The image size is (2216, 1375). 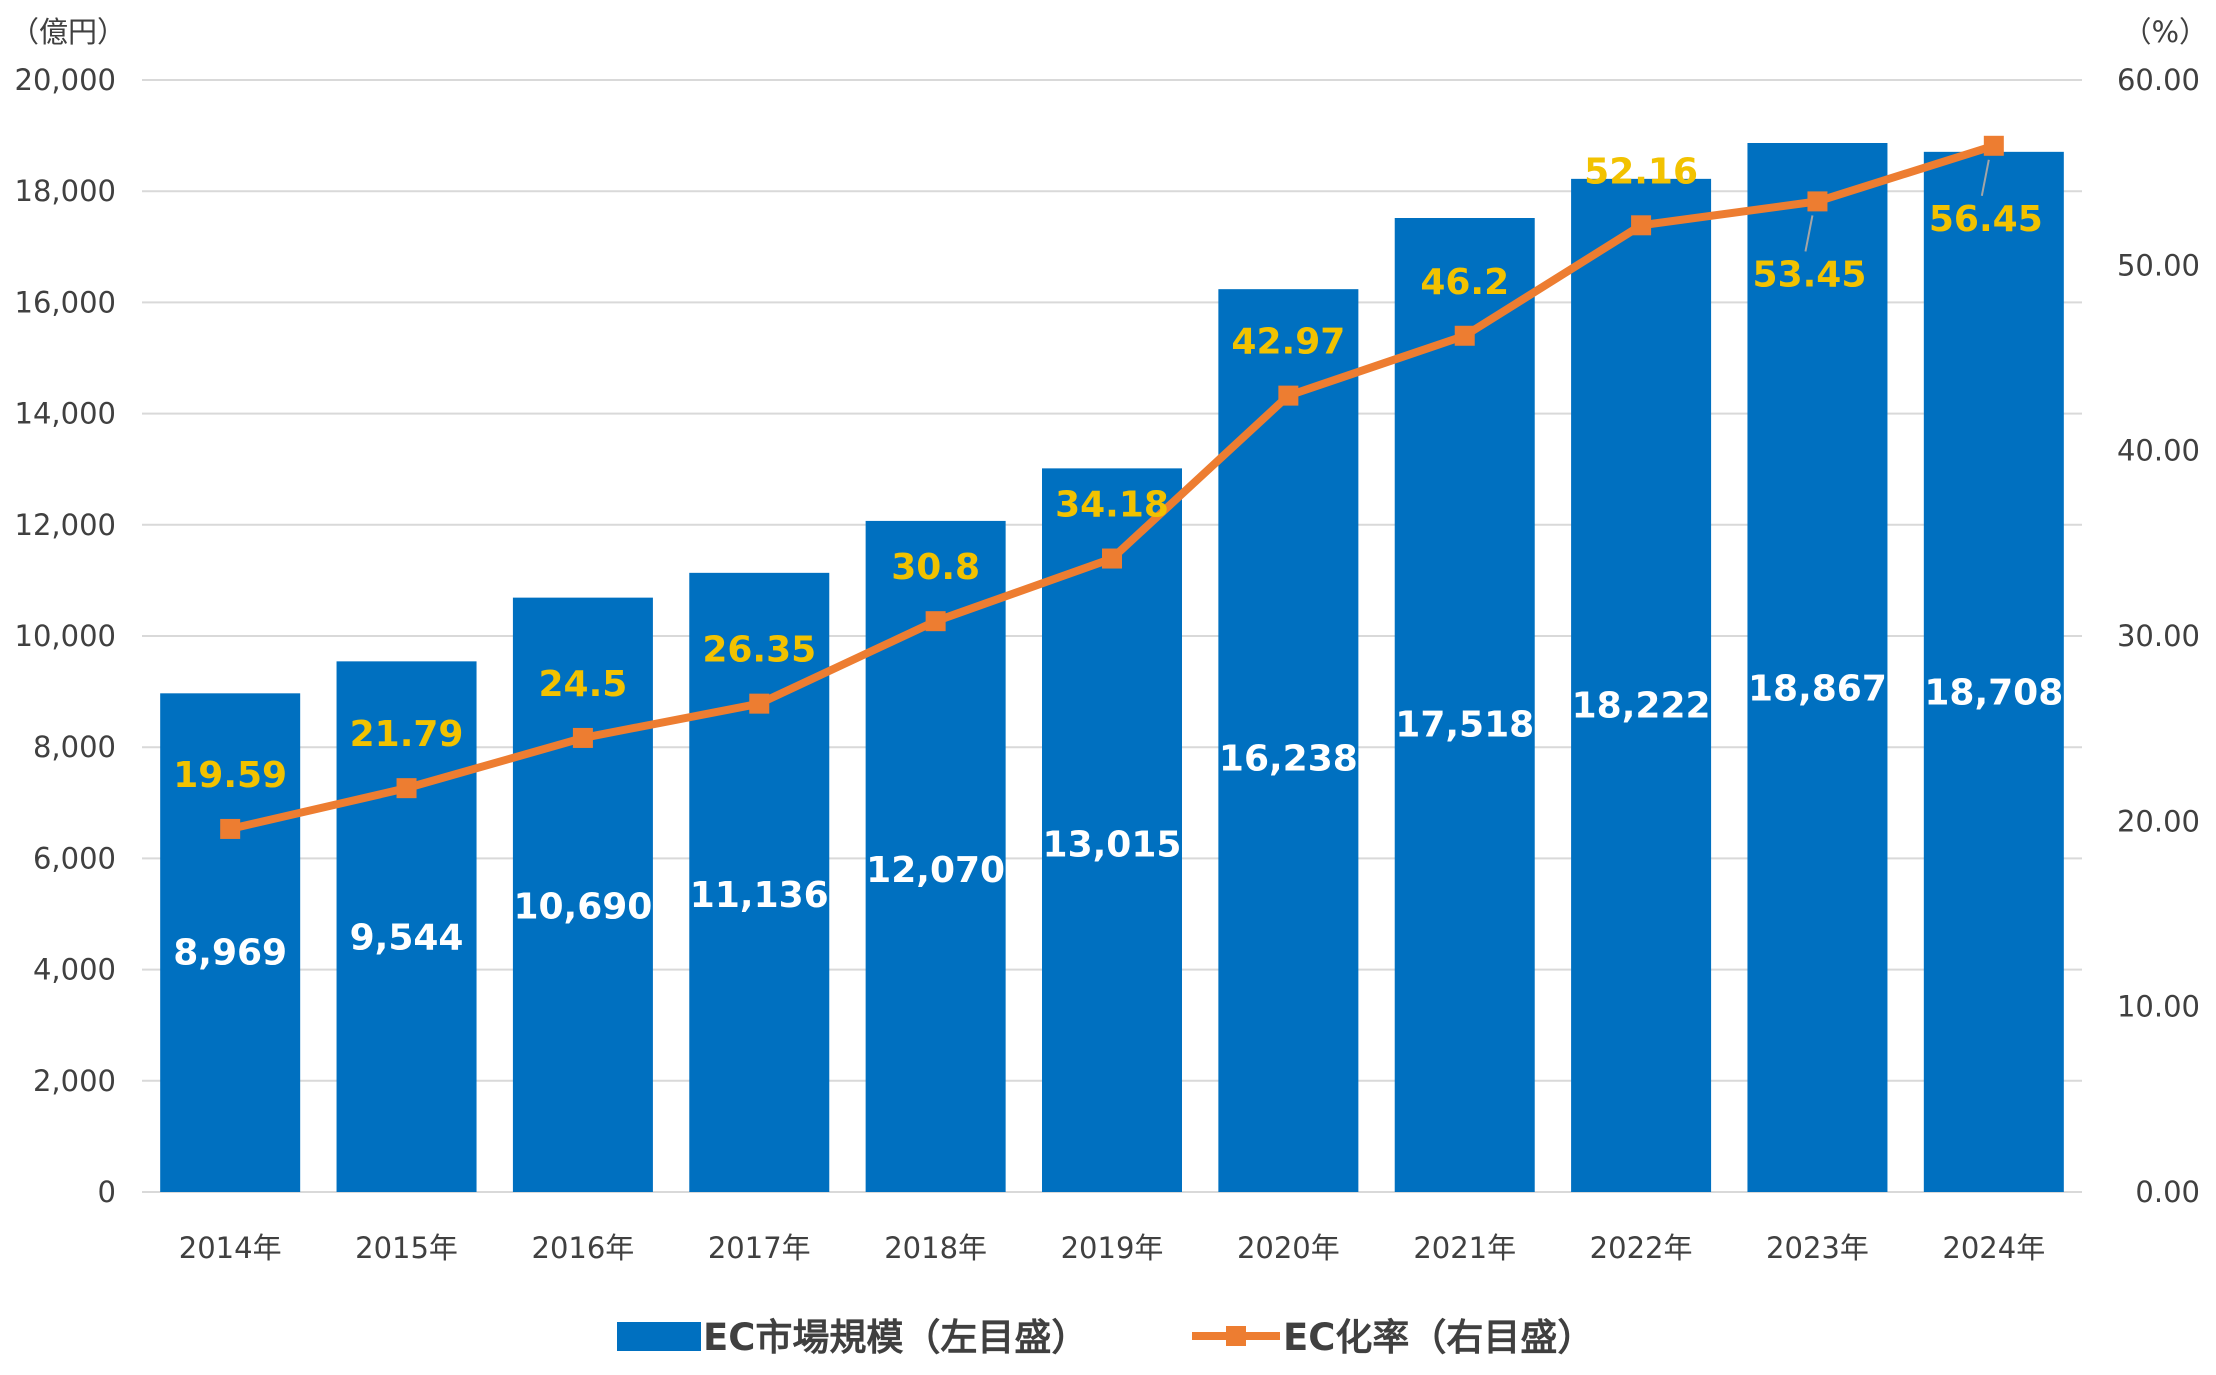 I want to click on left-axis-tick-label: 16,000, so click(x=65, y=302).